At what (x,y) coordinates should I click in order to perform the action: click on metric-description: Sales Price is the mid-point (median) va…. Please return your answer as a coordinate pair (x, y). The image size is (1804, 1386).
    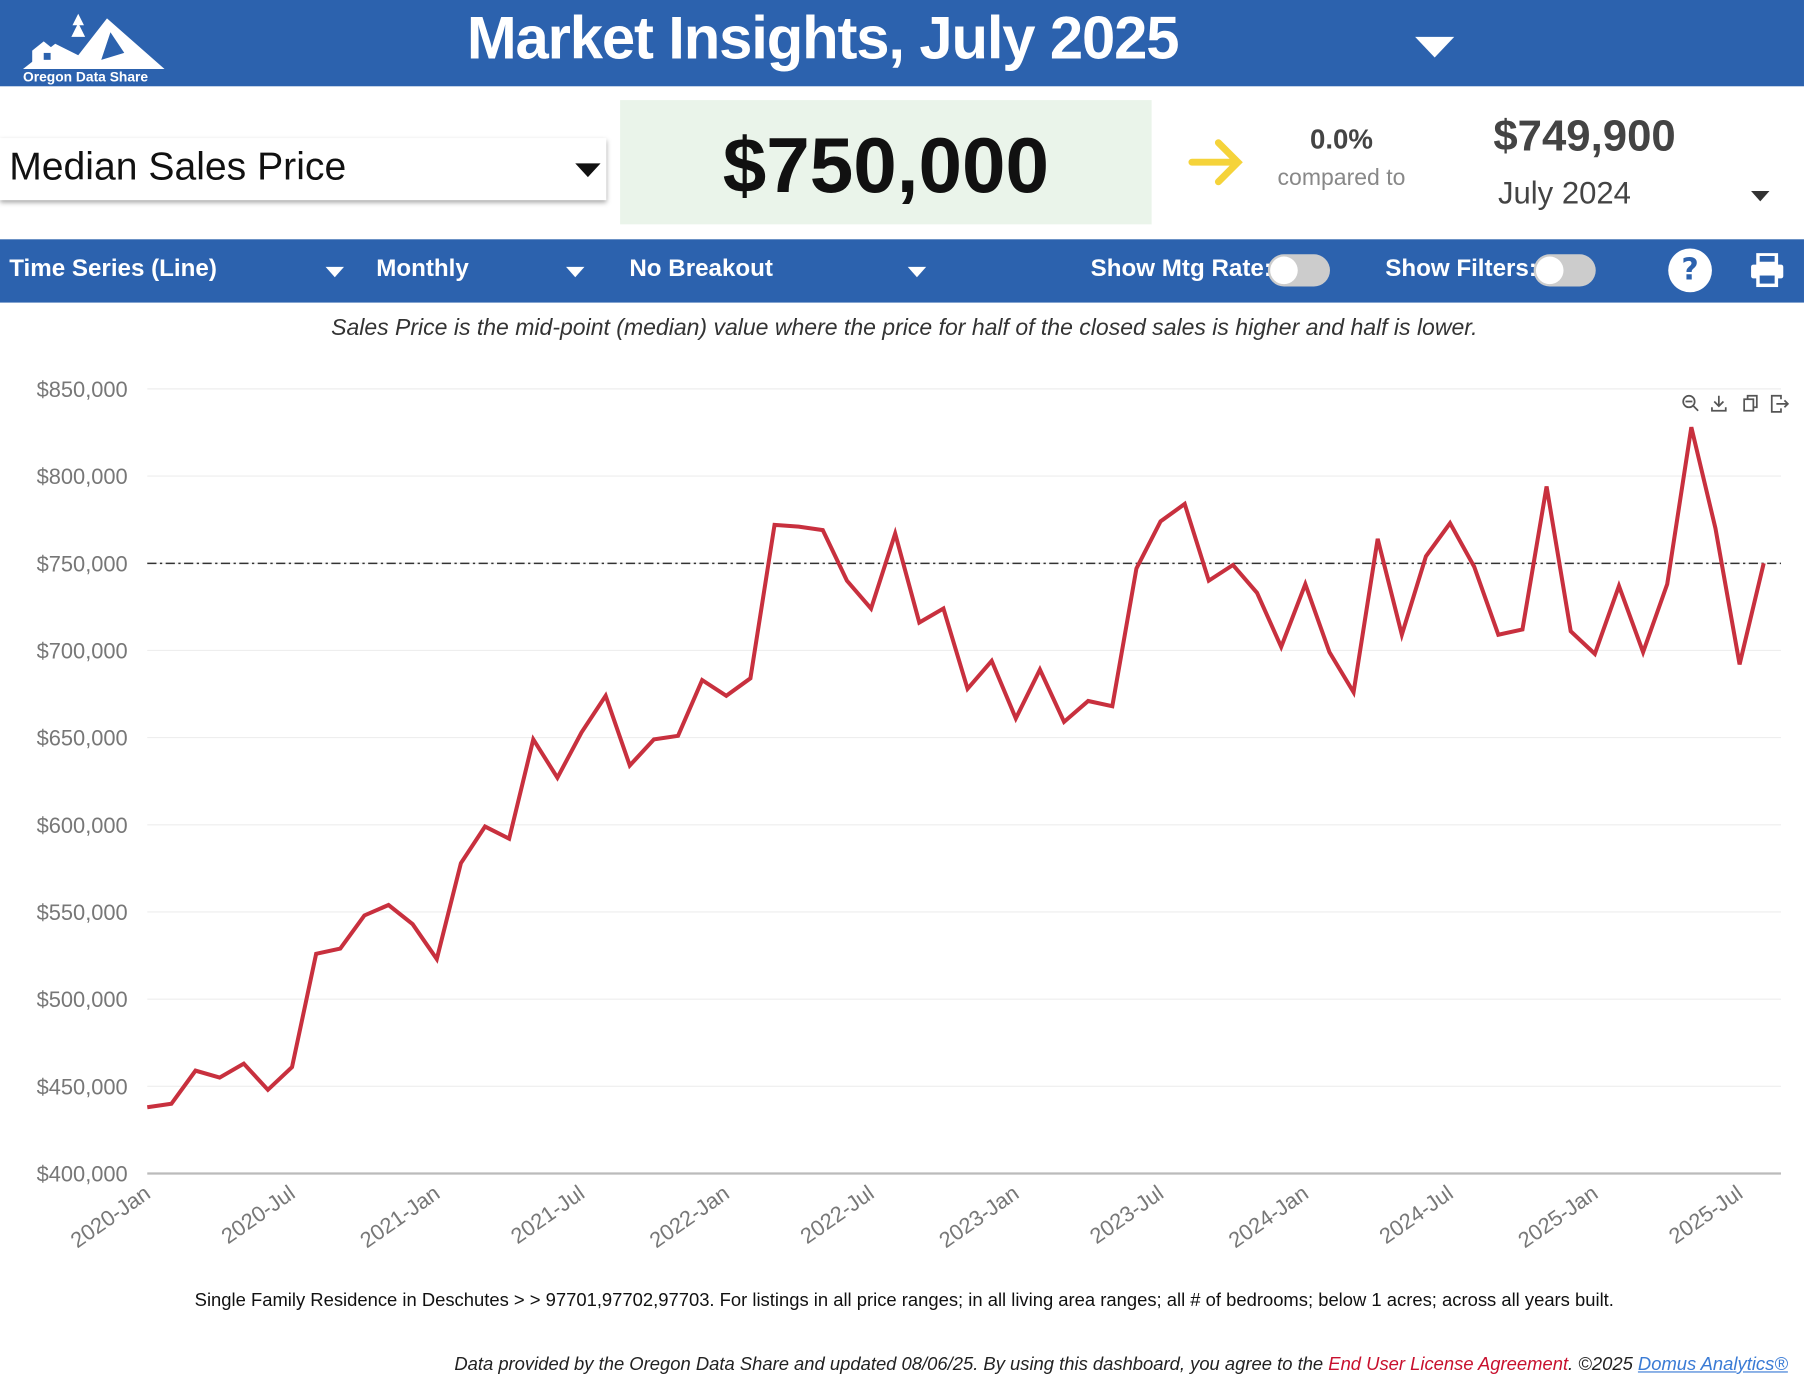
    Looking at the image, I should click on (904, 328).